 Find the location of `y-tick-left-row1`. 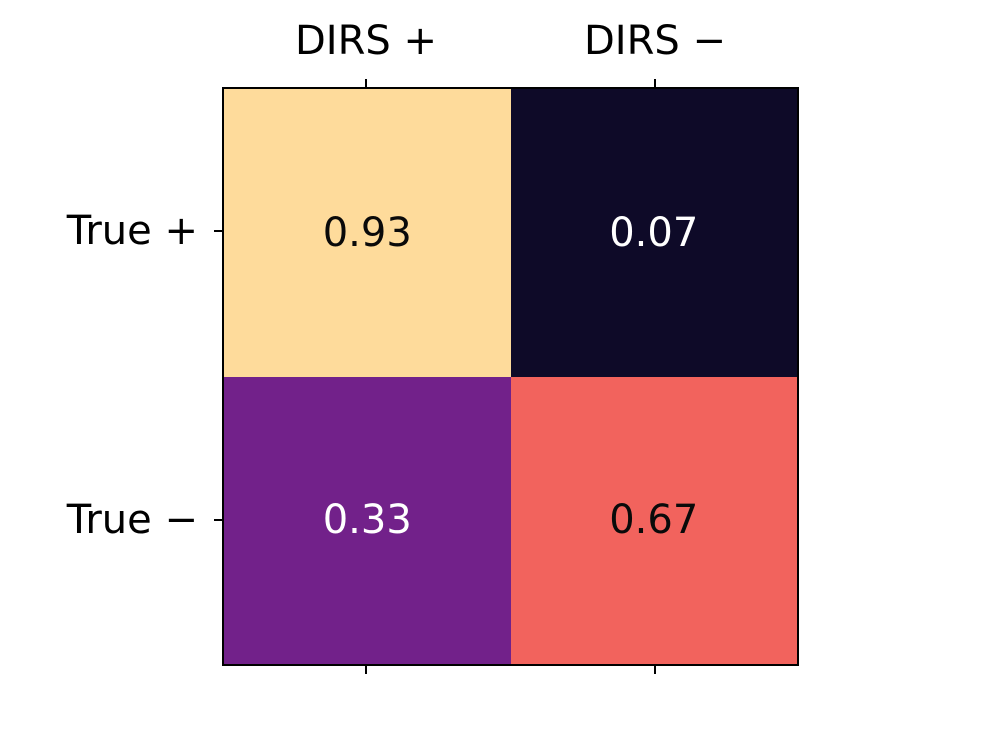

y-tick-left-row1 is located at coordinates (218, 520).